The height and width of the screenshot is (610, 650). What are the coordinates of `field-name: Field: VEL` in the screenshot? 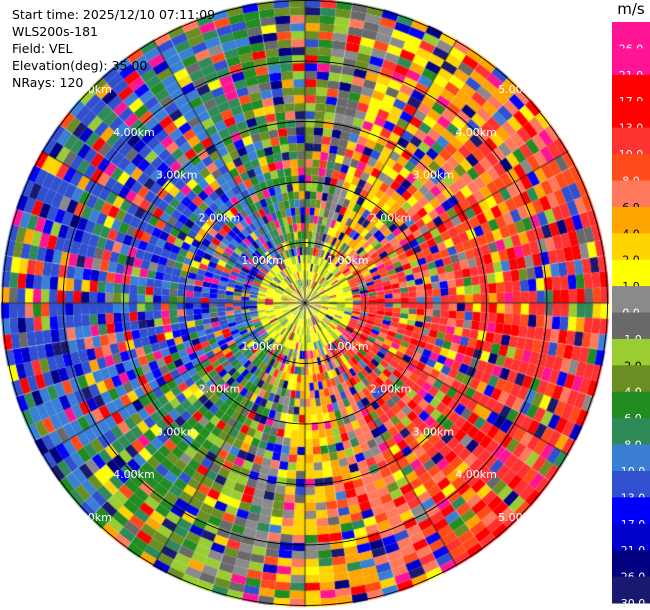 It's located at (42, 48).